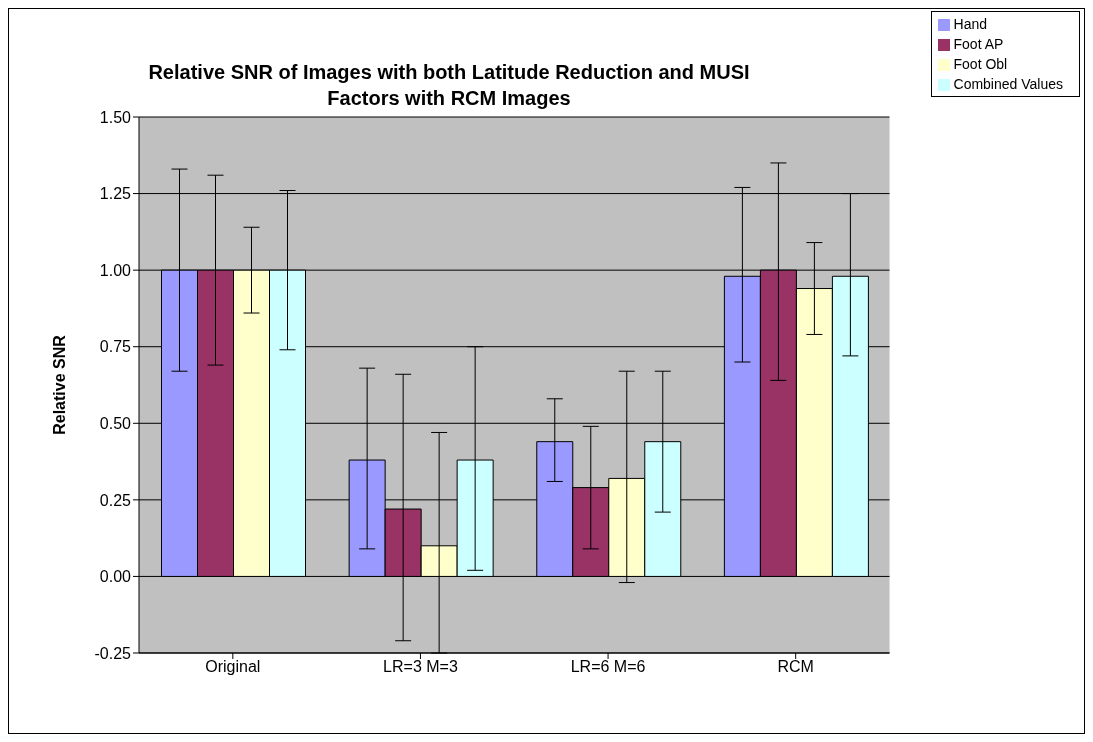 The width and height of the screenshot is (1093, 742). Describe the element at coordinates (449, 85) in the screenshot. I see `chart-title: Relative SNR of Images with both Latitude Reduction and MUSI Factors with RCM Images` at that location.